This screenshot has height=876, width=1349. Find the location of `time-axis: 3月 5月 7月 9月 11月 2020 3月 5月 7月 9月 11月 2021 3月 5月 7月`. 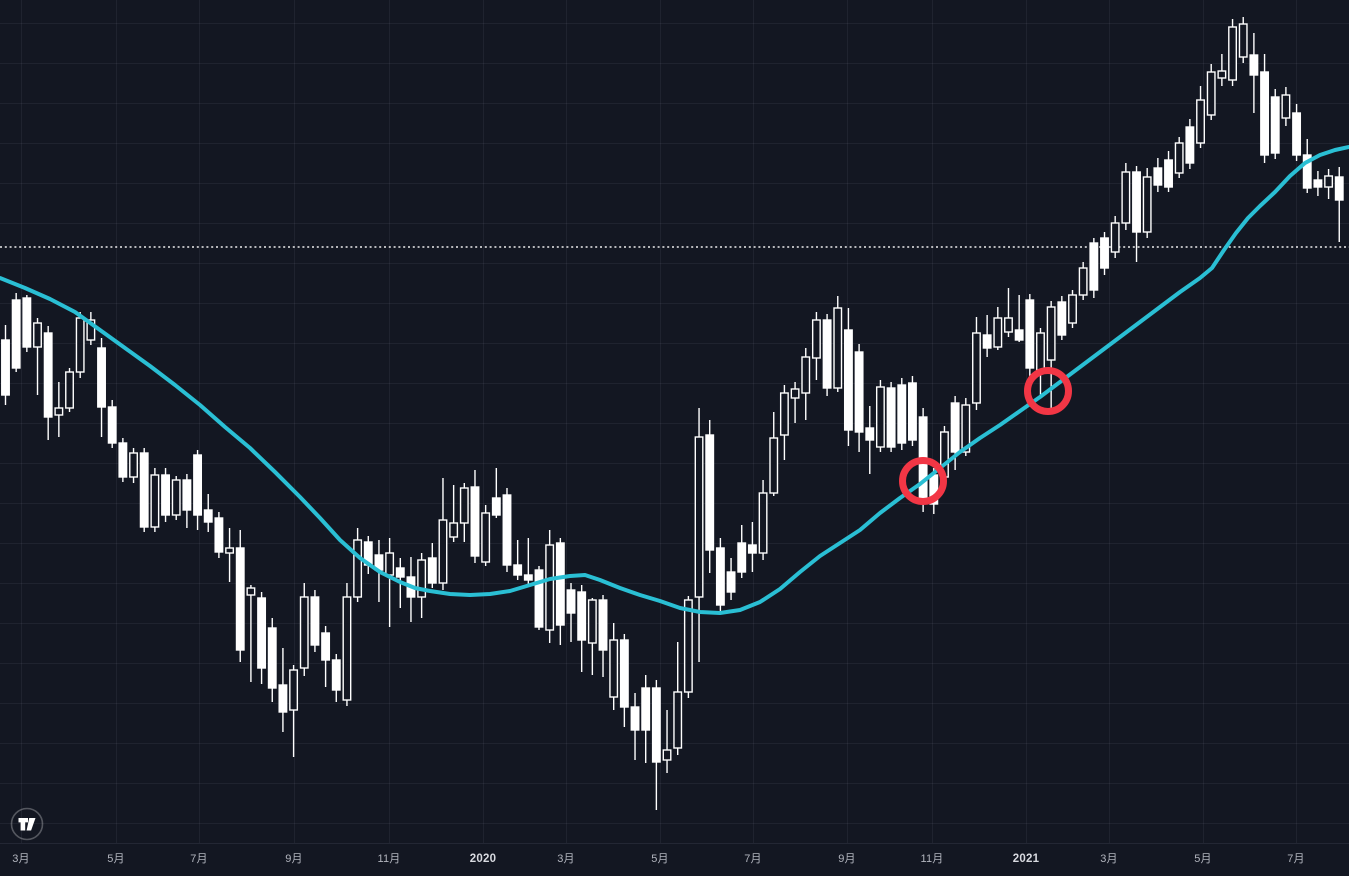

time-axis: 3月 5月 7月 9月 11月 2020 3月 5月 7月 9月 11月 2021 3月 5月 7月 is located at coordinates (674, 859).